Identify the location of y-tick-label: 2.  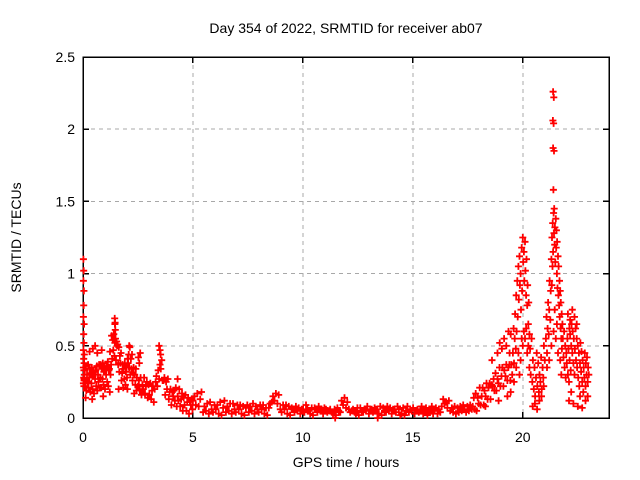
(71, 129).